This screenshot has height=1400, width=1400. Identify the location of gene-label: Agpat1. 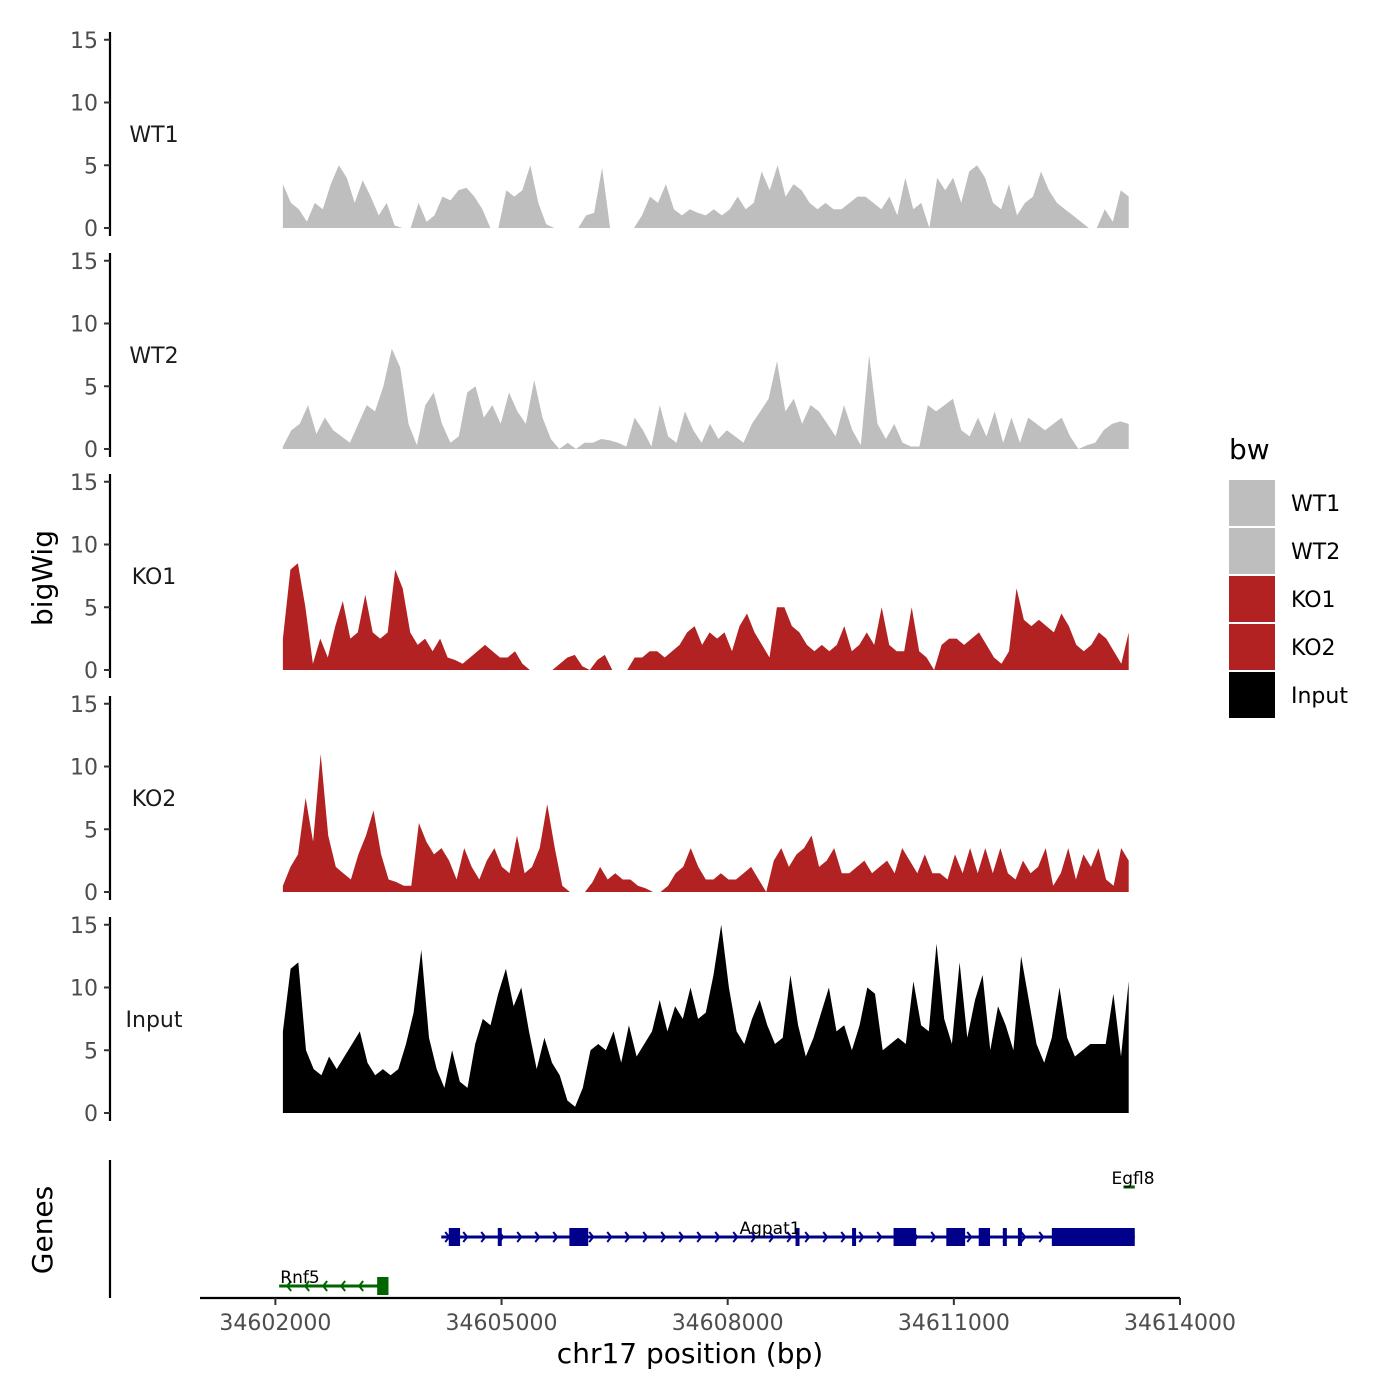
(769, 1229).